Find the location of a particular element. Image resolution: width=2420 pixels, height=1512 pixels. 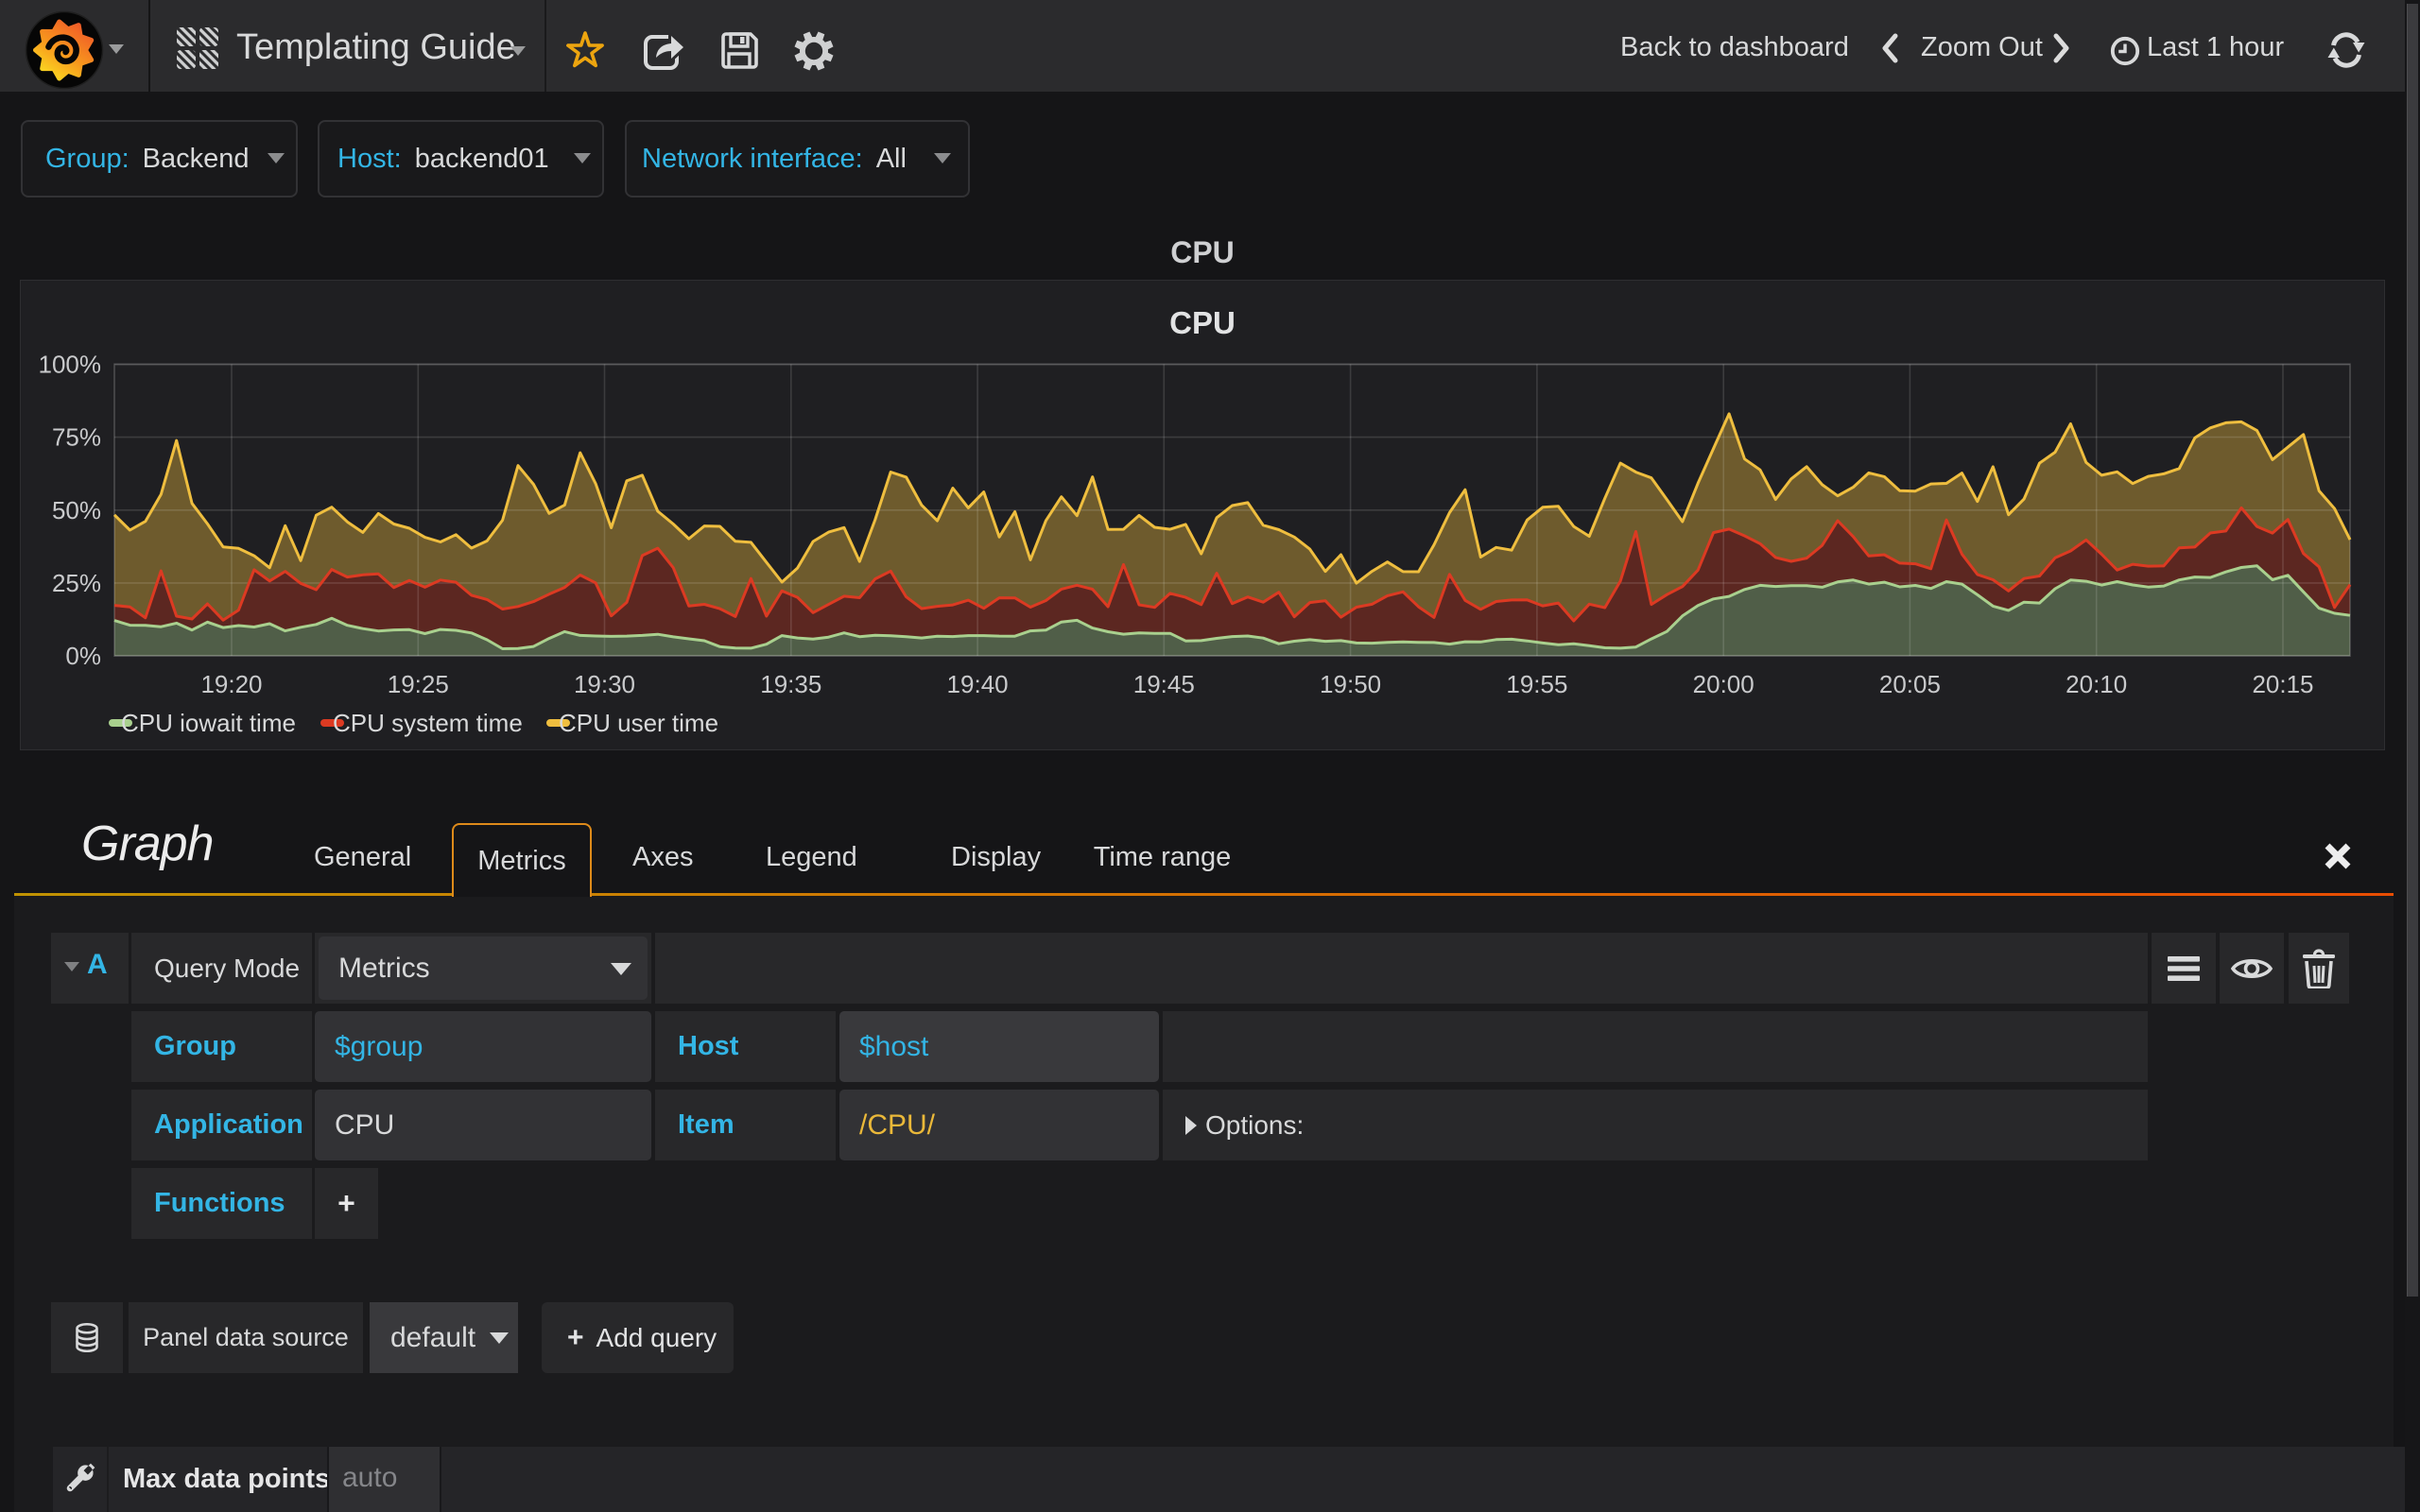

svg-text: CPU system time is located at coordinates (428, 723).